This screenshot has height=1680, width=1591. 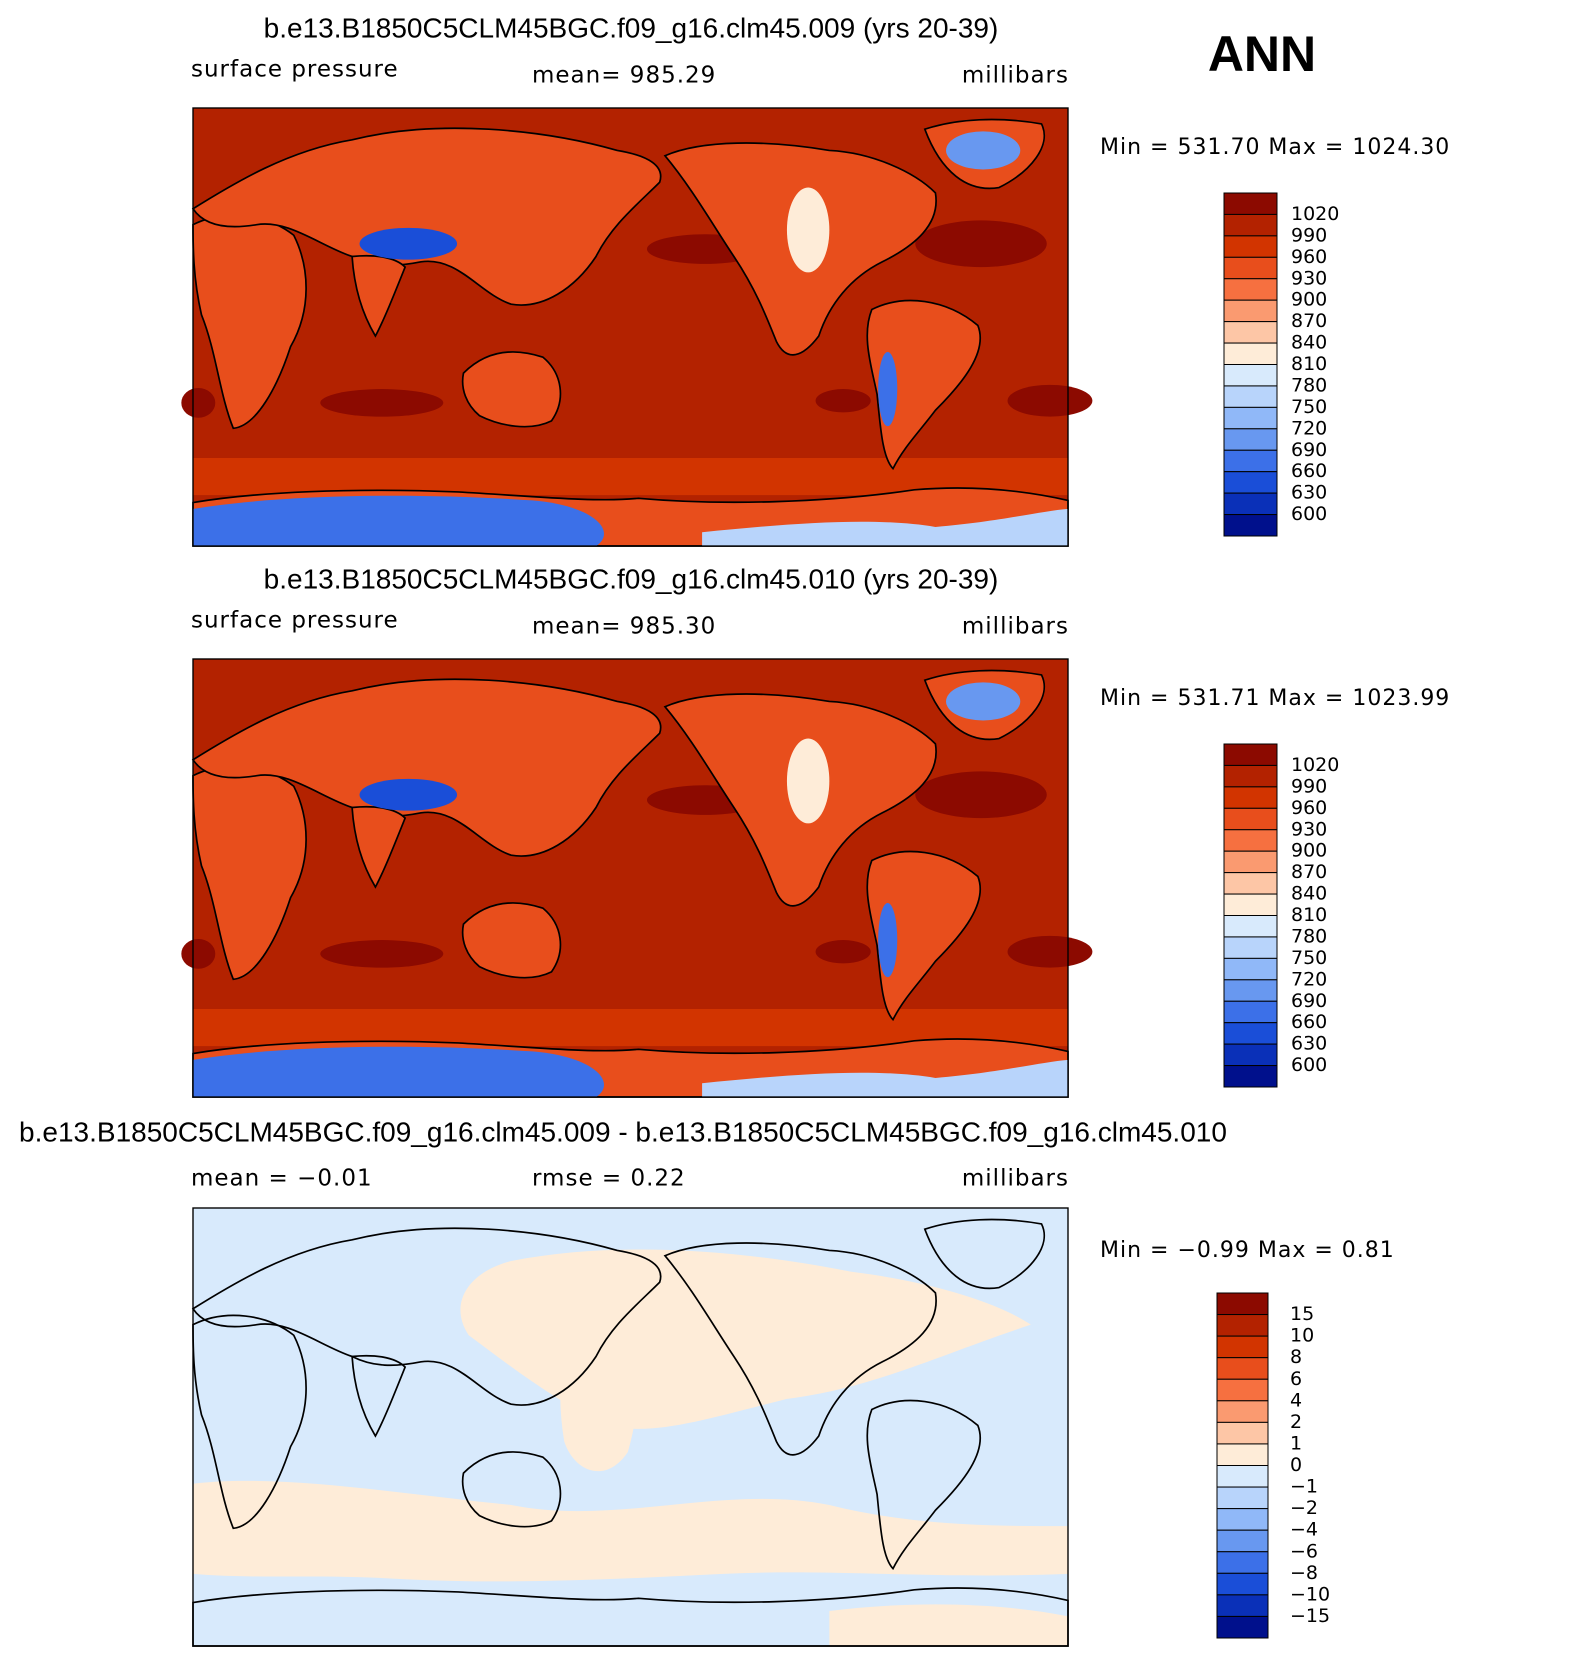 What do you see at coordinates (1309, 514) in the screenshot?
I see `colorbar-label: 600` at bounding box center [1309, 514].